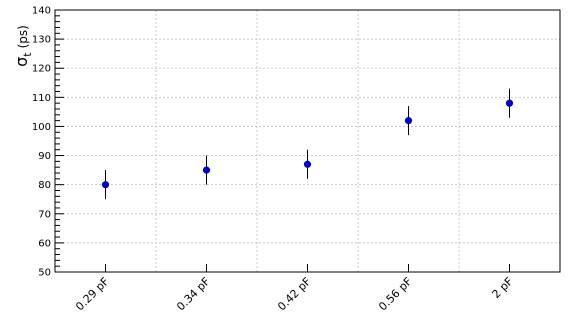  What do you see at coordinates (44, 214) in the screenshot?
I see `y-tick-label: 70` at bounding box center [44, 214].